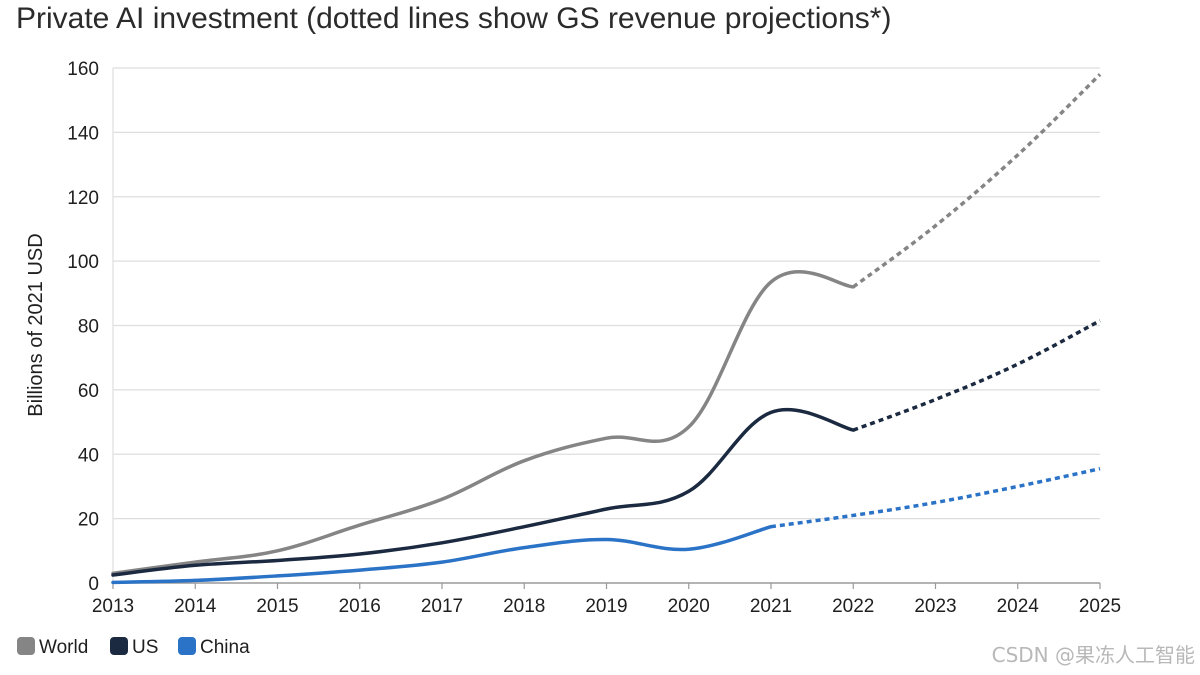  I want to click on y-tick-label: 160, so click(83, 69).